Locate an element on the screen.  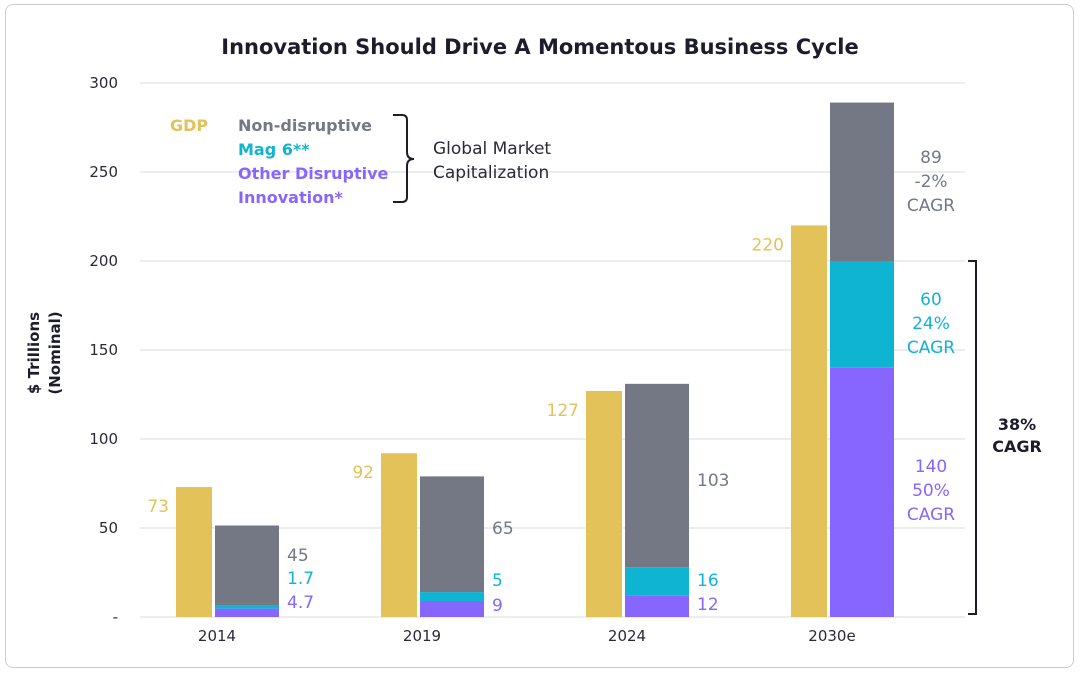
x-tick-label: 2030e is located at coordinates (831, 636).